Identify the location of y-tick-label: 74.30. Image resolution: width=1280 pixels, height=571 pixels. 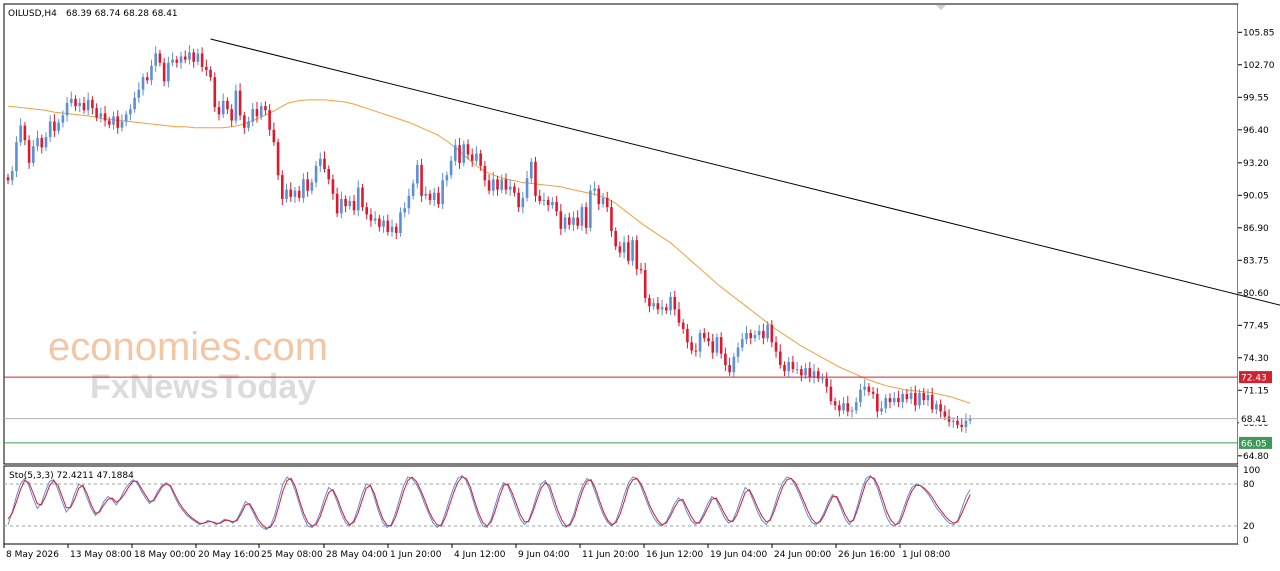
(1256, 359).